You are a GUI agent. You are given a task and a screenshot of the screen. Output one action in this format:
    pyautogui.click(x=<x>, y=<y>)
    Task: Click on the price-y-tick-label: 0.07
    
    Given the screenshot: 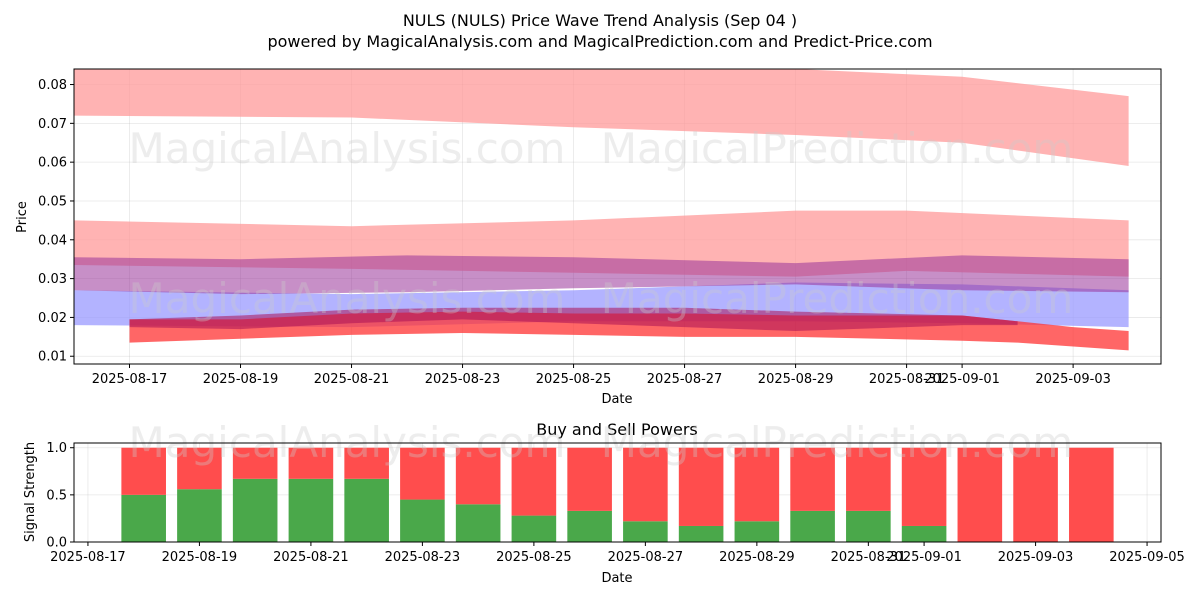 What is the action you would take?
    pyautogui.click(x=52, y=124)
    